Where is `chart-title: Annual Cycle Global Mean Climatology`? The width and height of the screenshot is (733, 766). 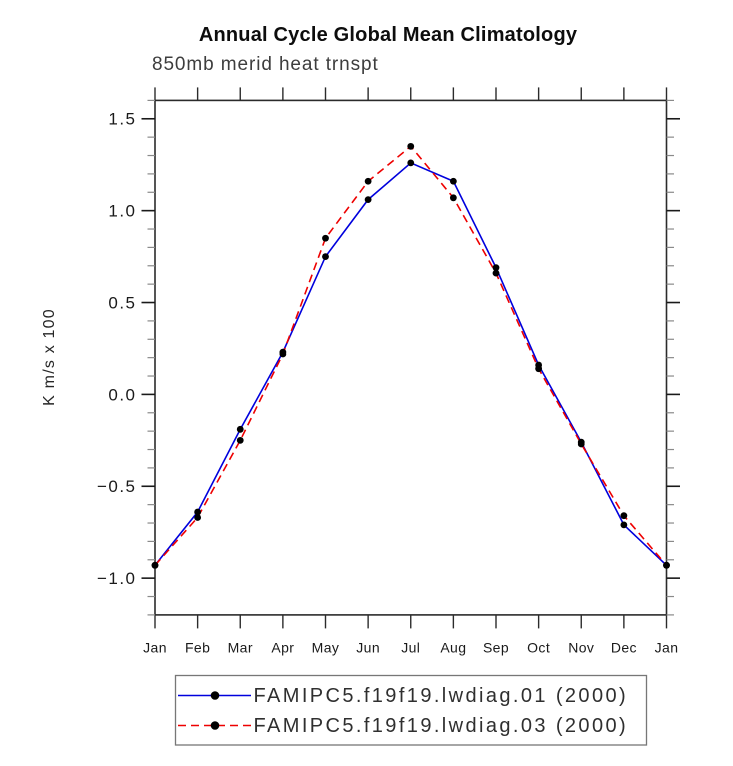
chart-title: Annual Cycle Global Mean Climatology is located at coordinates (388, 35).